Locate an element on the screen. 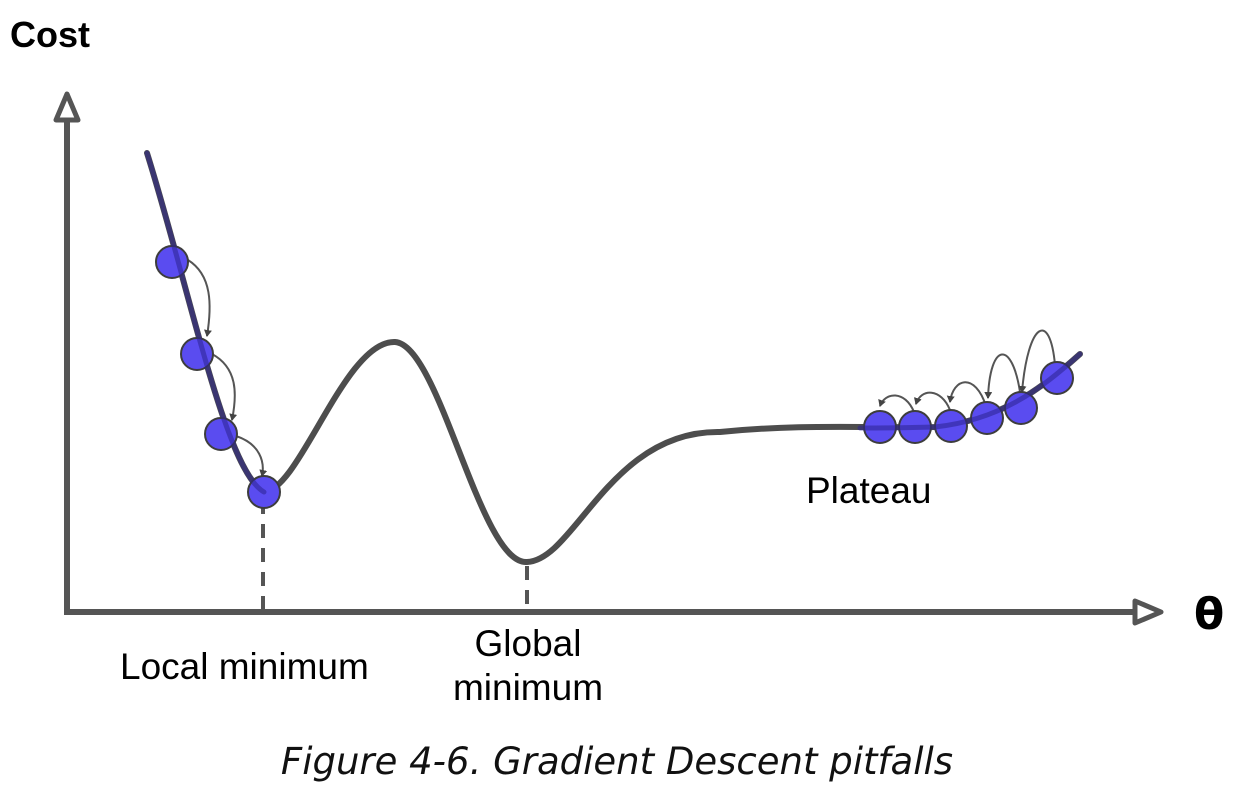 The width and height of the screenshot is (1250, 802). plateau-label: Plateau is located at coordinates (869, 491).